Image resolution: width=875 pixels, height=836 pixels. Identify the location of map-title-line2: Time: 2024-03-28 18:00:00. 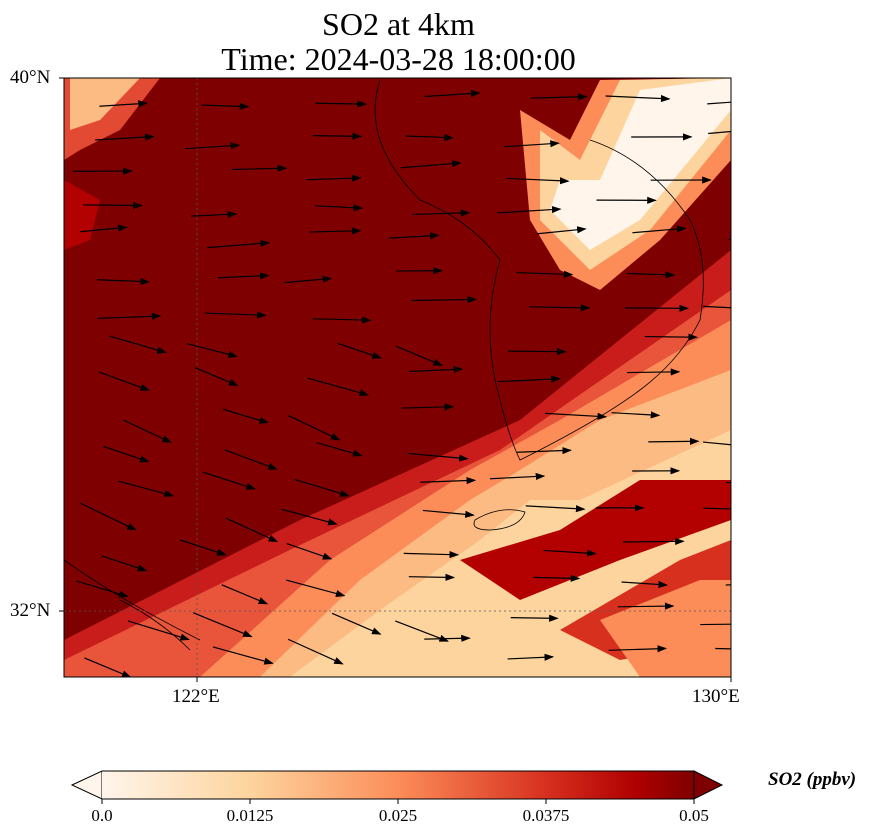
(398, 59).